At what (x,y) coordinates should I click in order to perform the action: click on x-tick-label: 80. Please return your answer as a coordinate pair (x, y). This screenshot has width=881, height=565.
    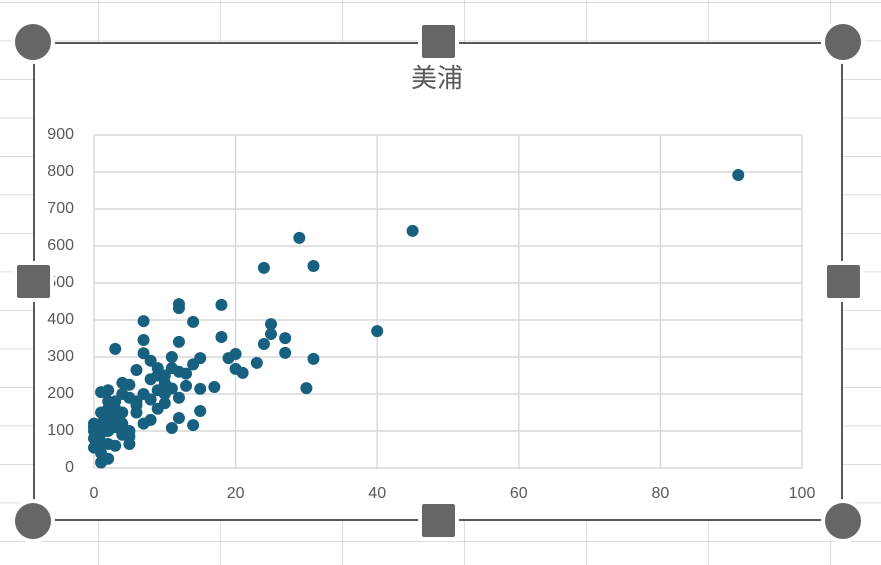
    Looking at the image, I should click on (661, 493).